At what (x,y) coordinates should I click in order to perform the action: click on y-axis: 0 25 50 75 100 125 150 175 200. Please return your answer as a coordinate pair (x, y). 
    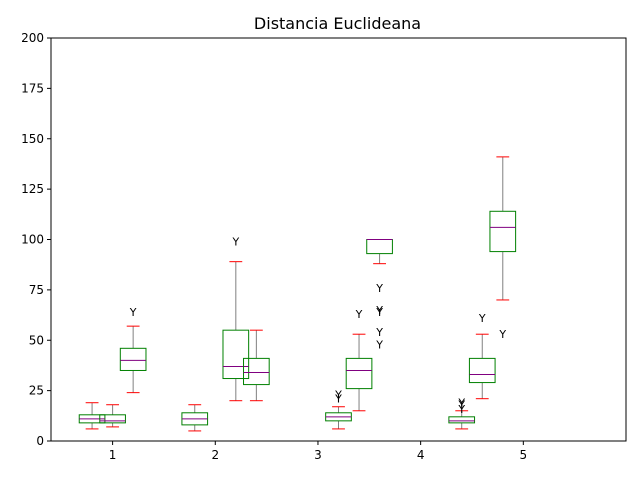
    Looking at the image, I should click on (36, 239).